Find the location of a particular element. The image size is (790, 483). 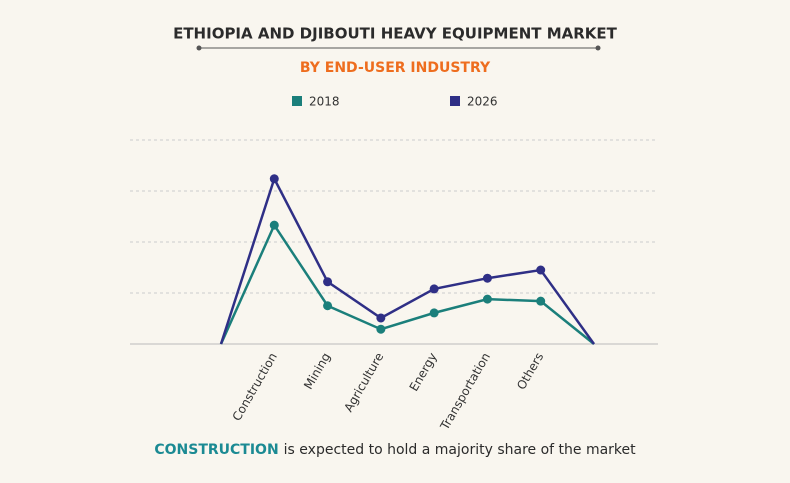

legend-label: 2026 is located at coordinates (482, 102).